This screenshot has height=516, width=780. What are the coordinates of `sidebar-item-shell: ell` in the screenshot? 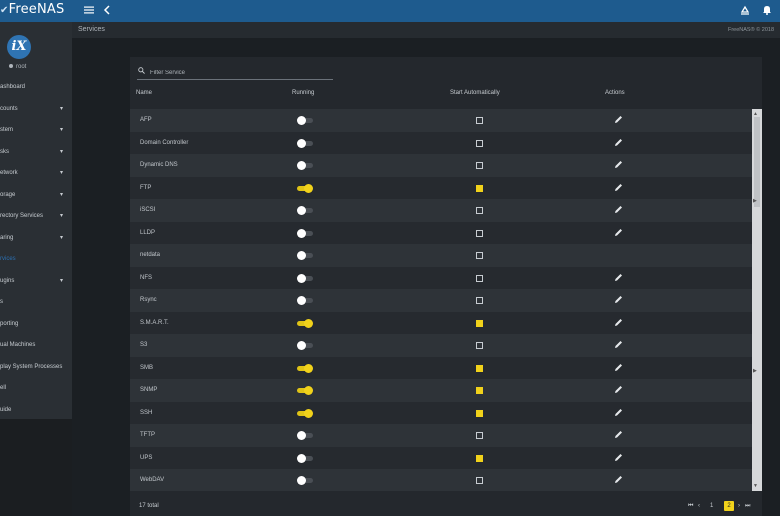 It's located at (36, 389).